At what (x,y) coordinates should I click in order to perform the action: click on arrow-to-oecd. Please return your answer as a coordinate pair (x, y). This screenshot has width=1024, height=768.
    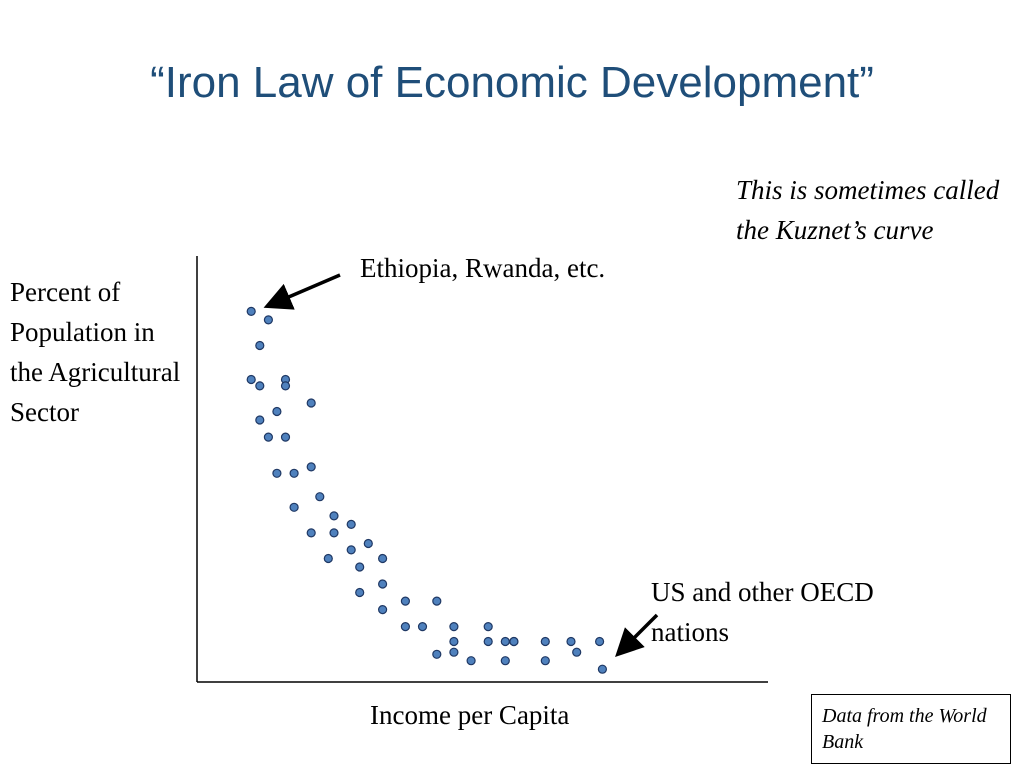
    Looking at the image, I should click on (637, 635).